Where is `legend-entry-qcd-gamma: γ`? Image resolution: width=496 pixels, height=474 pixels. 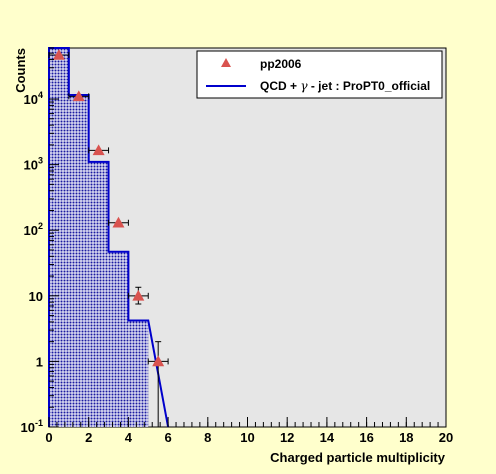 legend-entry-qcd-gamma: γ is located at coordinates (304, 86).